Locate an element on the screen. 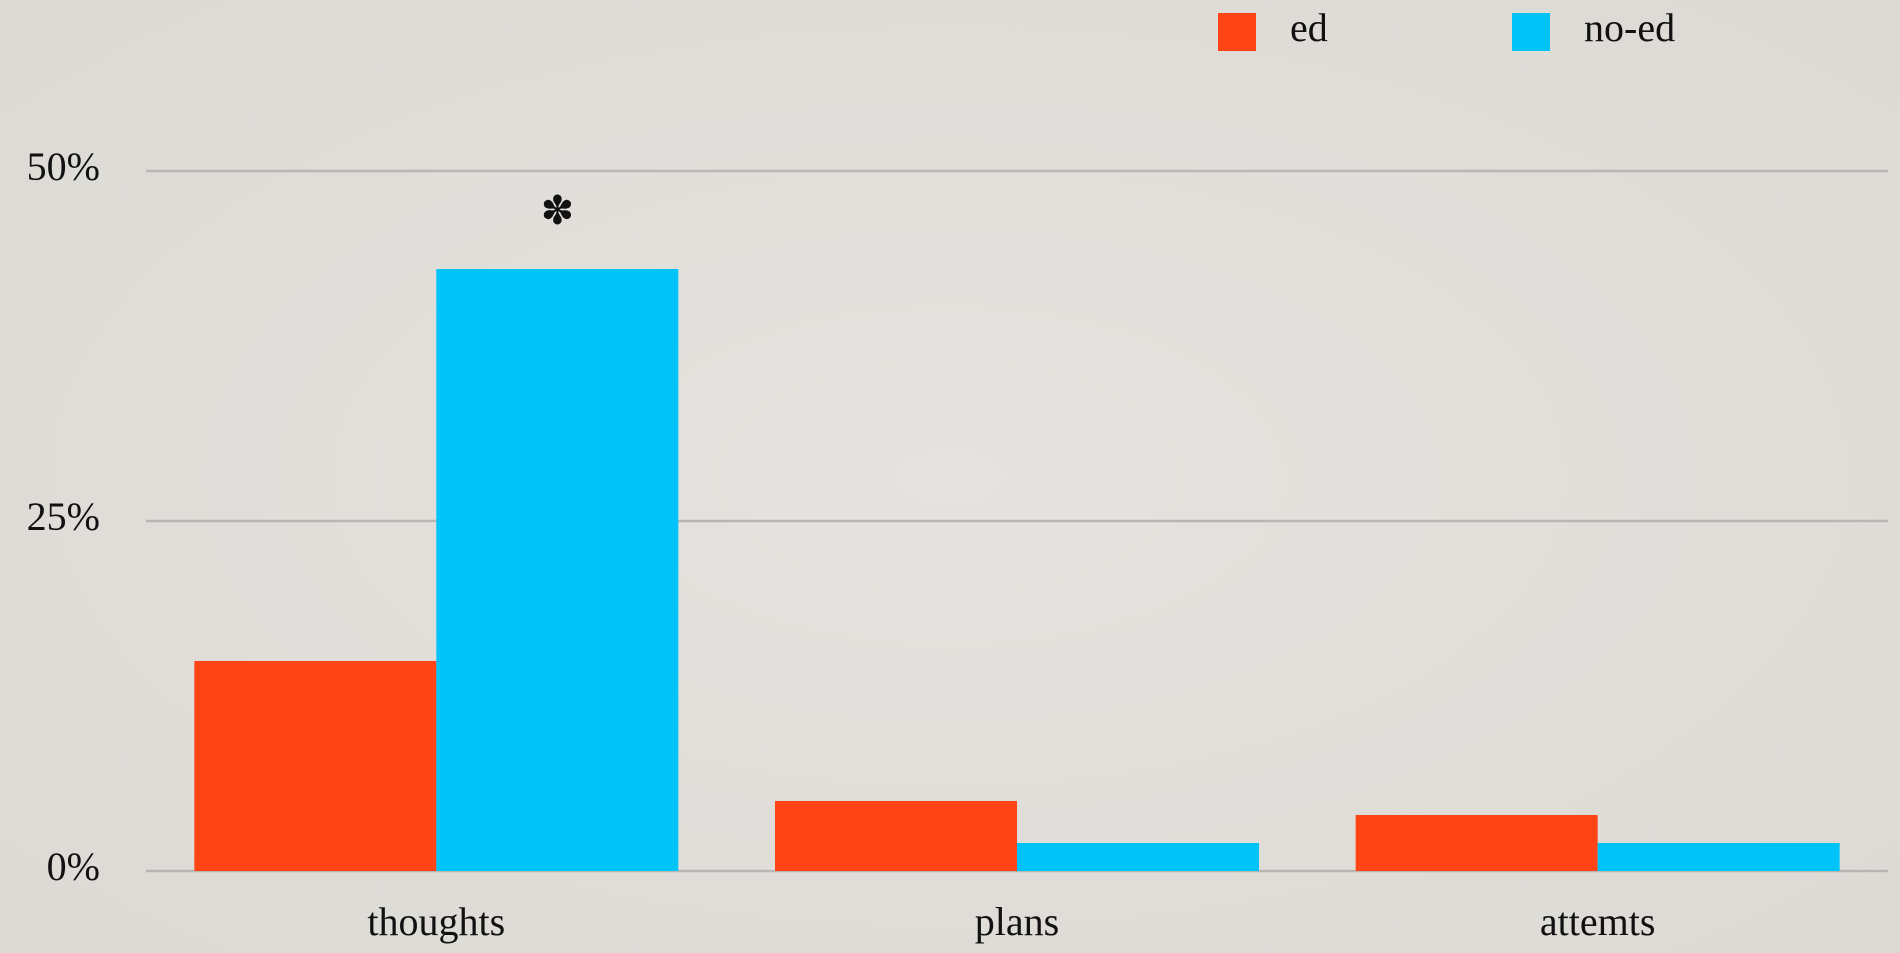 The height and width of the screenshot is (953, 1900). y-tick-label: 25% is located at coordinates (63, 516).